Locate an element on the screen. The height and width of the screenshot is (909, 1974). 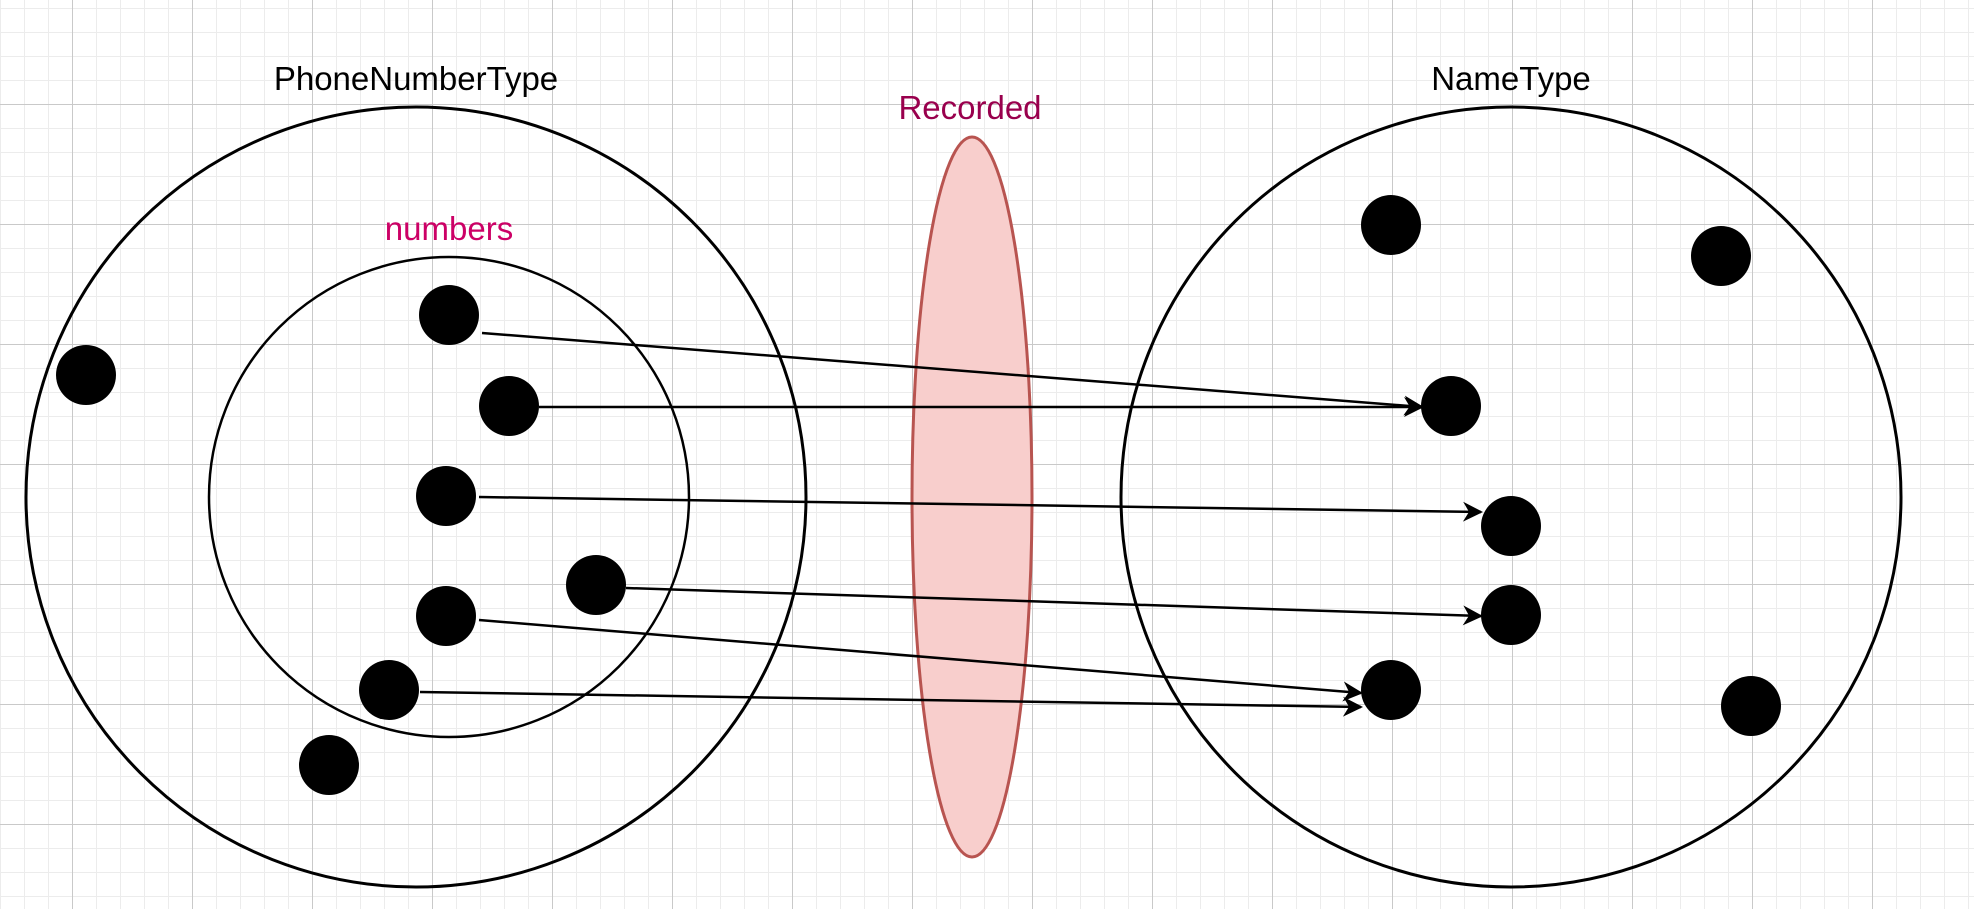
numbers-label: numbers is located at coordinates (449, 228).